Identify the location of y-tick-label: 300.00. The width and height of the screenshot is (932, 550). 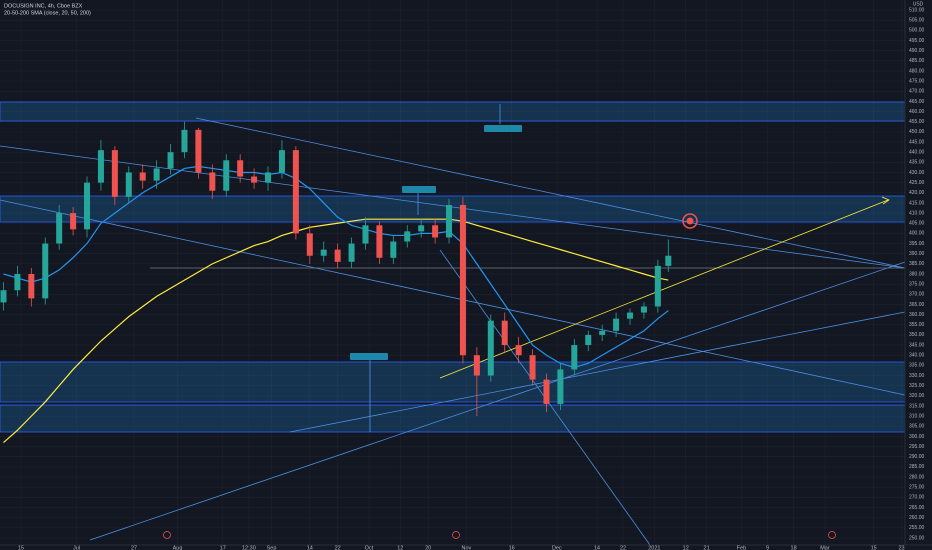
(917, 437).